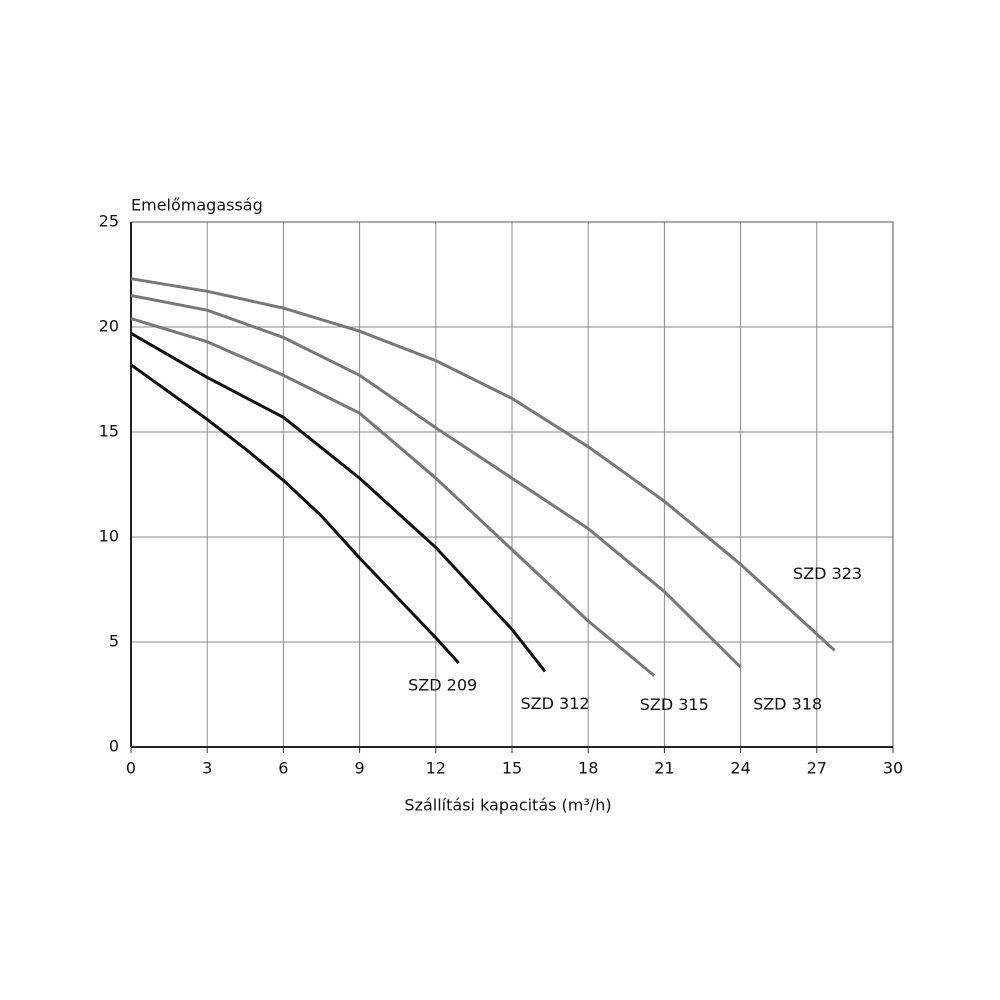  I want to click on series-label: SZD 323, so click(827, 573).